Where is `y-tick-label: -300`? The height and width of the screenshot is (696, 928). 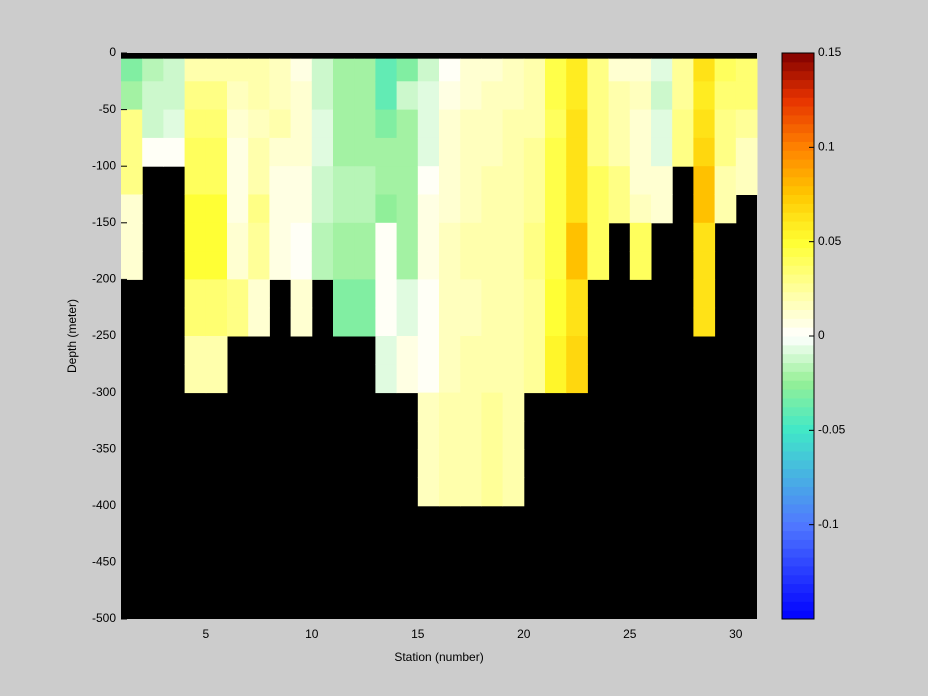 y-tick-label: -300 is located at coordinates (104, 392).